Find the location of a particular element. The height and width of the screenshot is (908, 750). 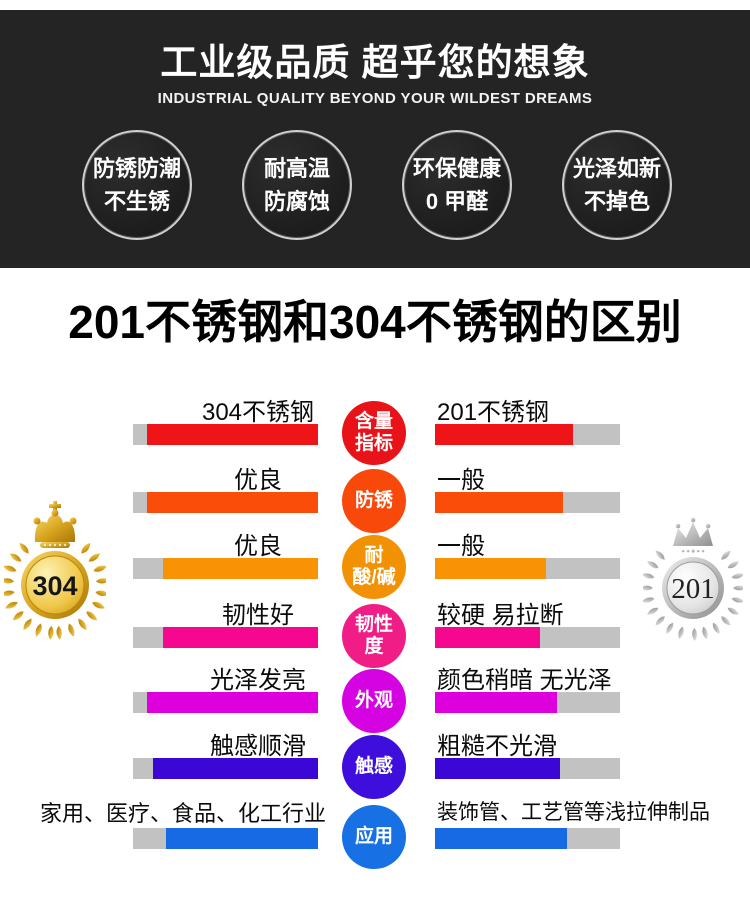

comparison-row-appearance: 光泽发亮 颜色稍暗 无光泽 外观 is located at coordinates (375, 695).